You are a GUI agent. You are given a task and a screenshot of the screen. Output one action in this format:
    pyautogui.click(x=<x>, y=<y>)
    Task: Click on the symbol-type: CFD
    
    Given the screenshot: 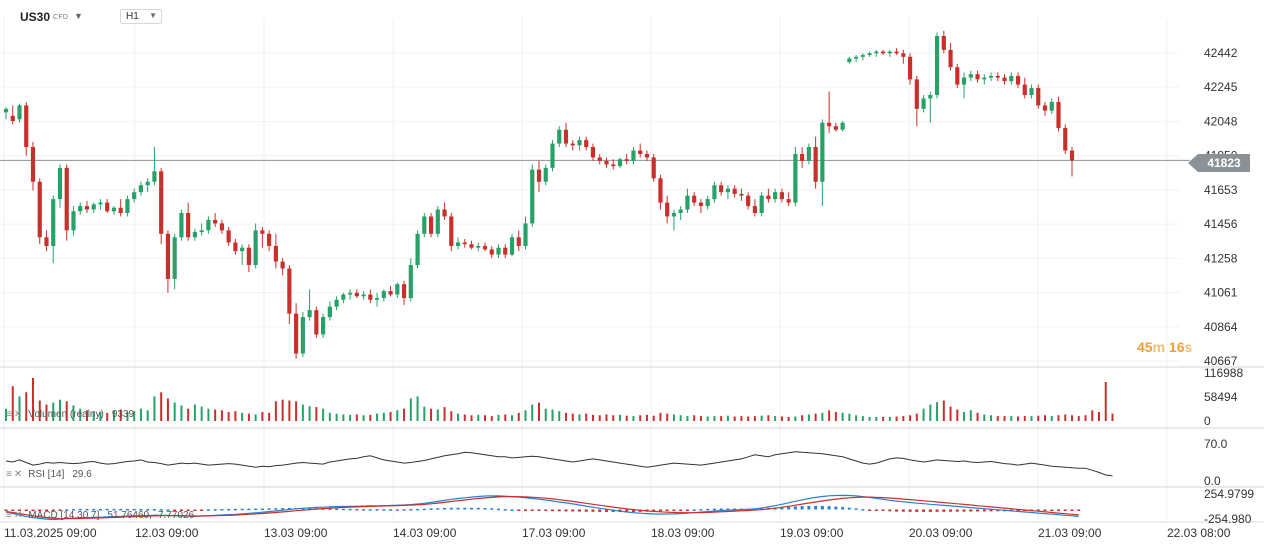 What is the action you would take?
    pyautogui.click(x=61, y=17)
    